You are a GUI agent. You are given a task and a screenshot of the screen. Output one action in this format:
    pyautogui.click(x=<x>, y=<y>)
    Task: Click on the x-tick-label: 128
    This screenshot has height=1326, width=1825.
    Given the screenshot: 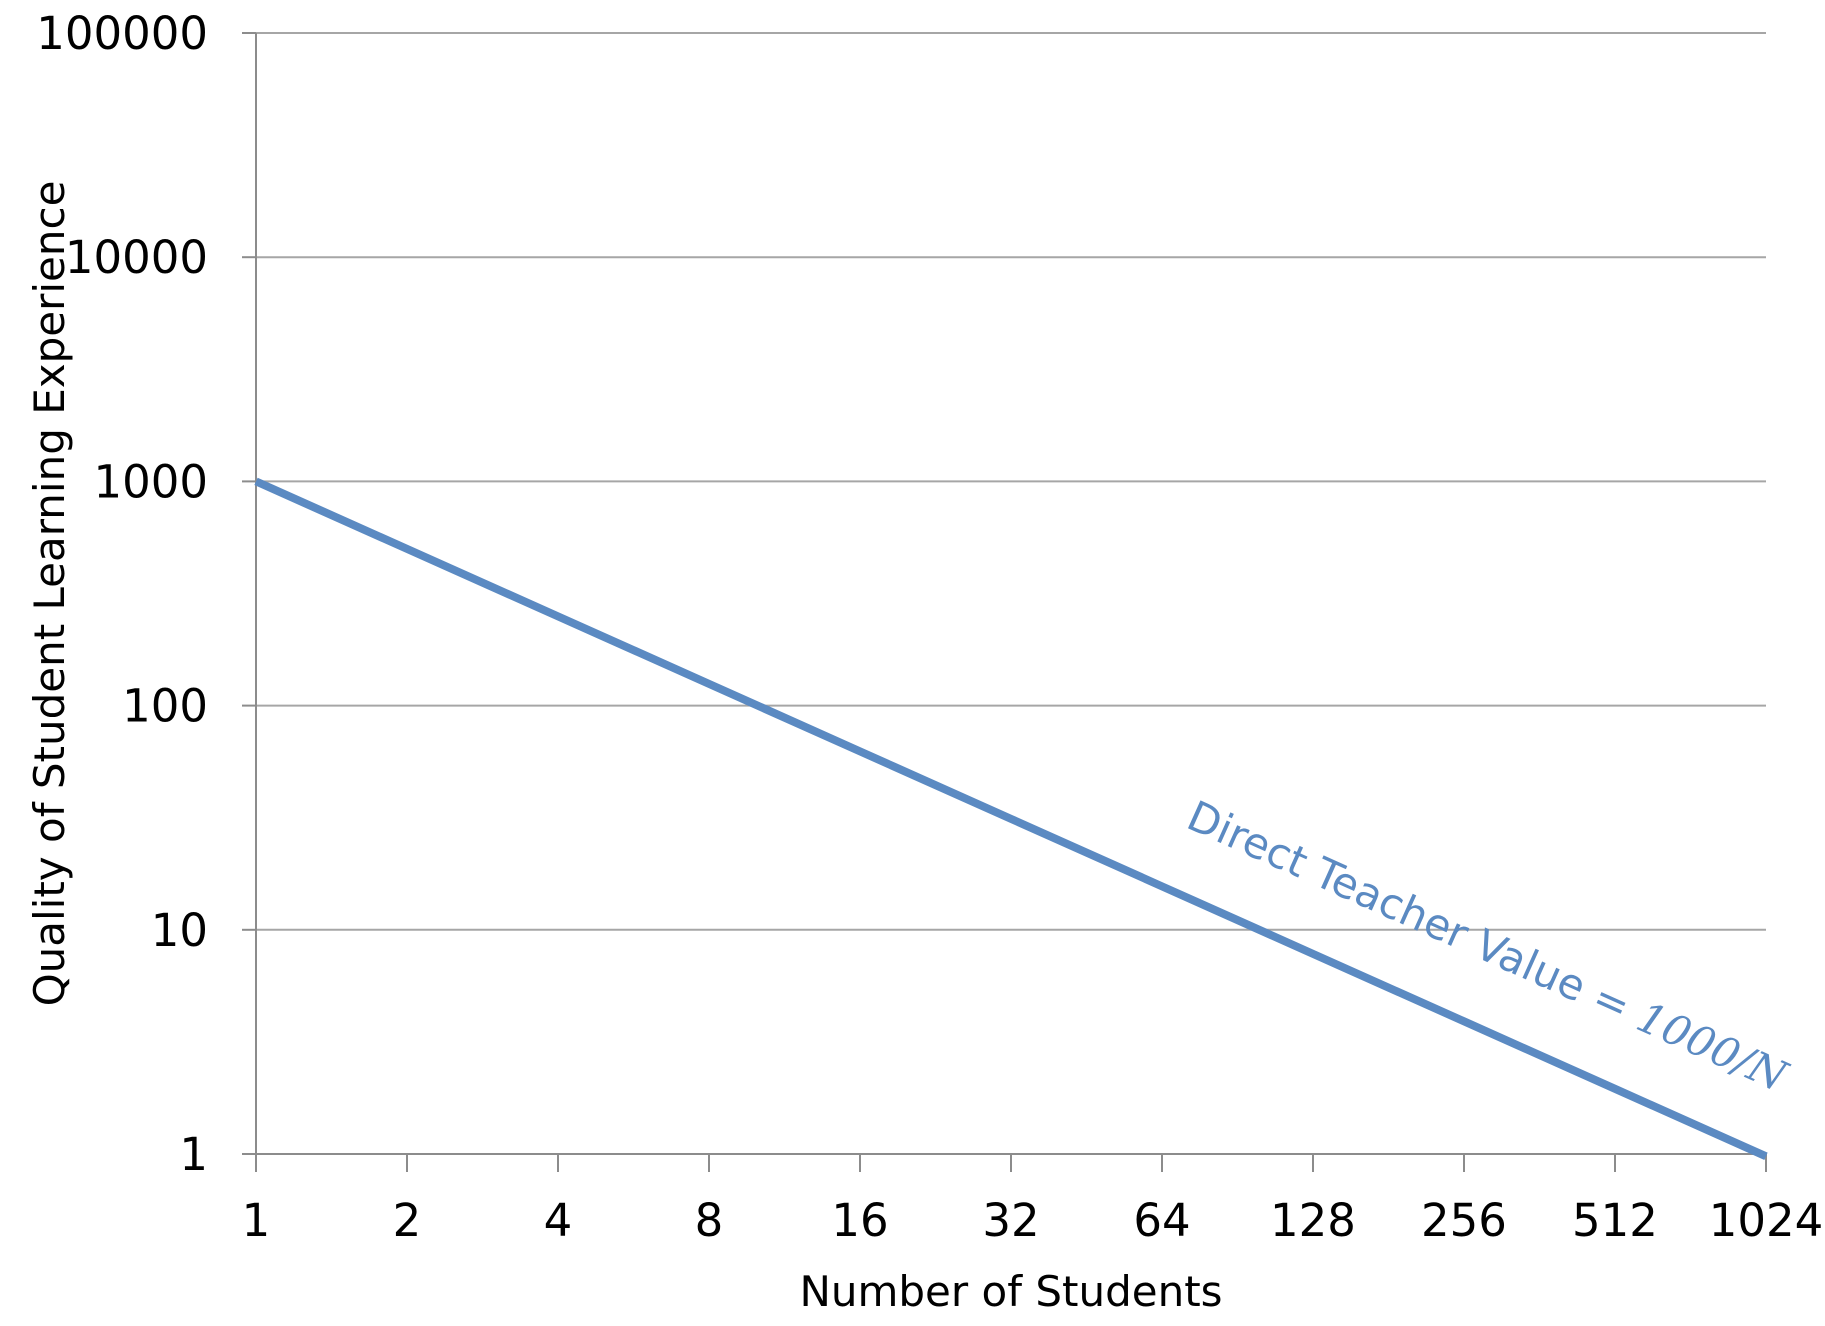 What is the action you would take?
    pyautogui.click(x=1313, y=1220)
    